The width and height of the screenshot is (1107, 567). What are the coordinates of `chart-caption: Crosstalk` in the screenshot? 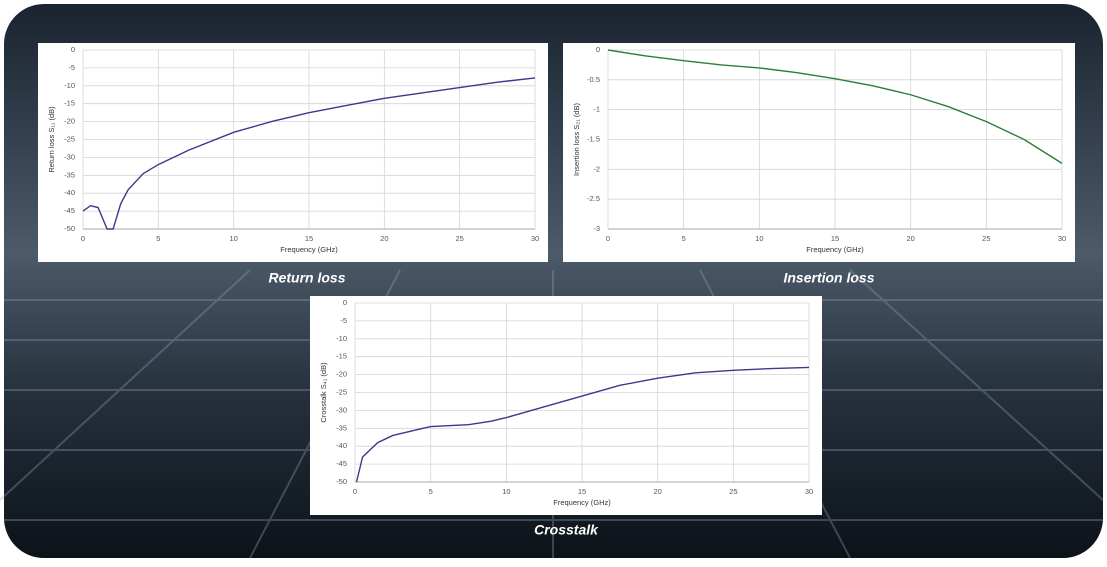 It's located at (566, 530).